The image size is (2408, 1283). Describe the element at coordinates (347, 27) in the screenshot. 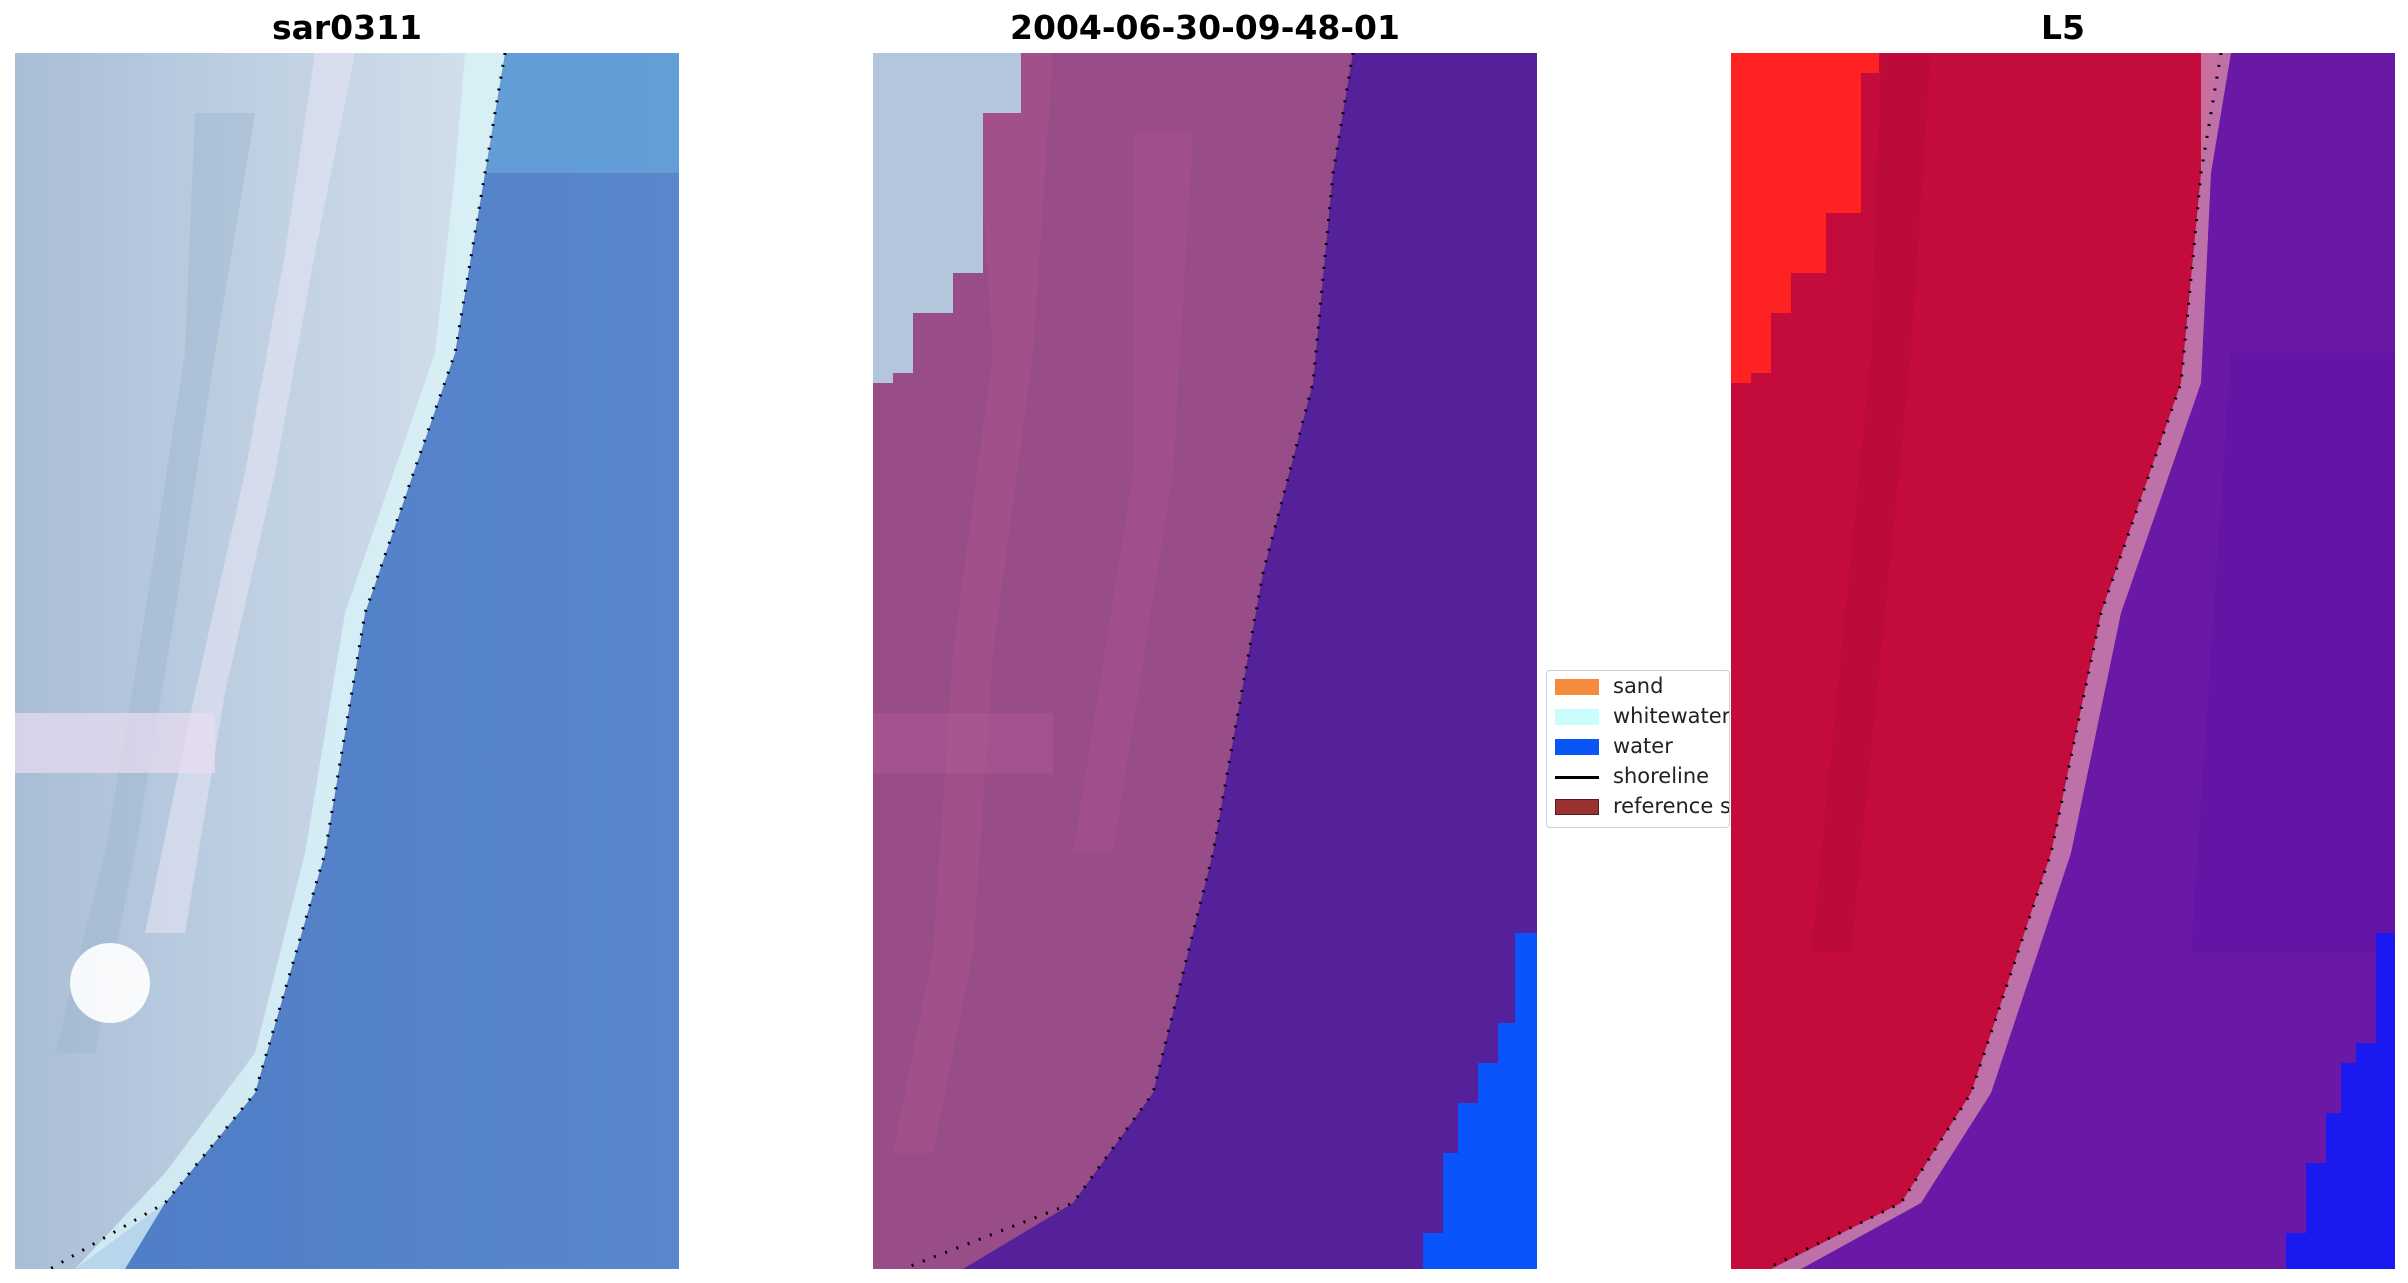

I see `panel-title-rgb: sar0311` at that location.